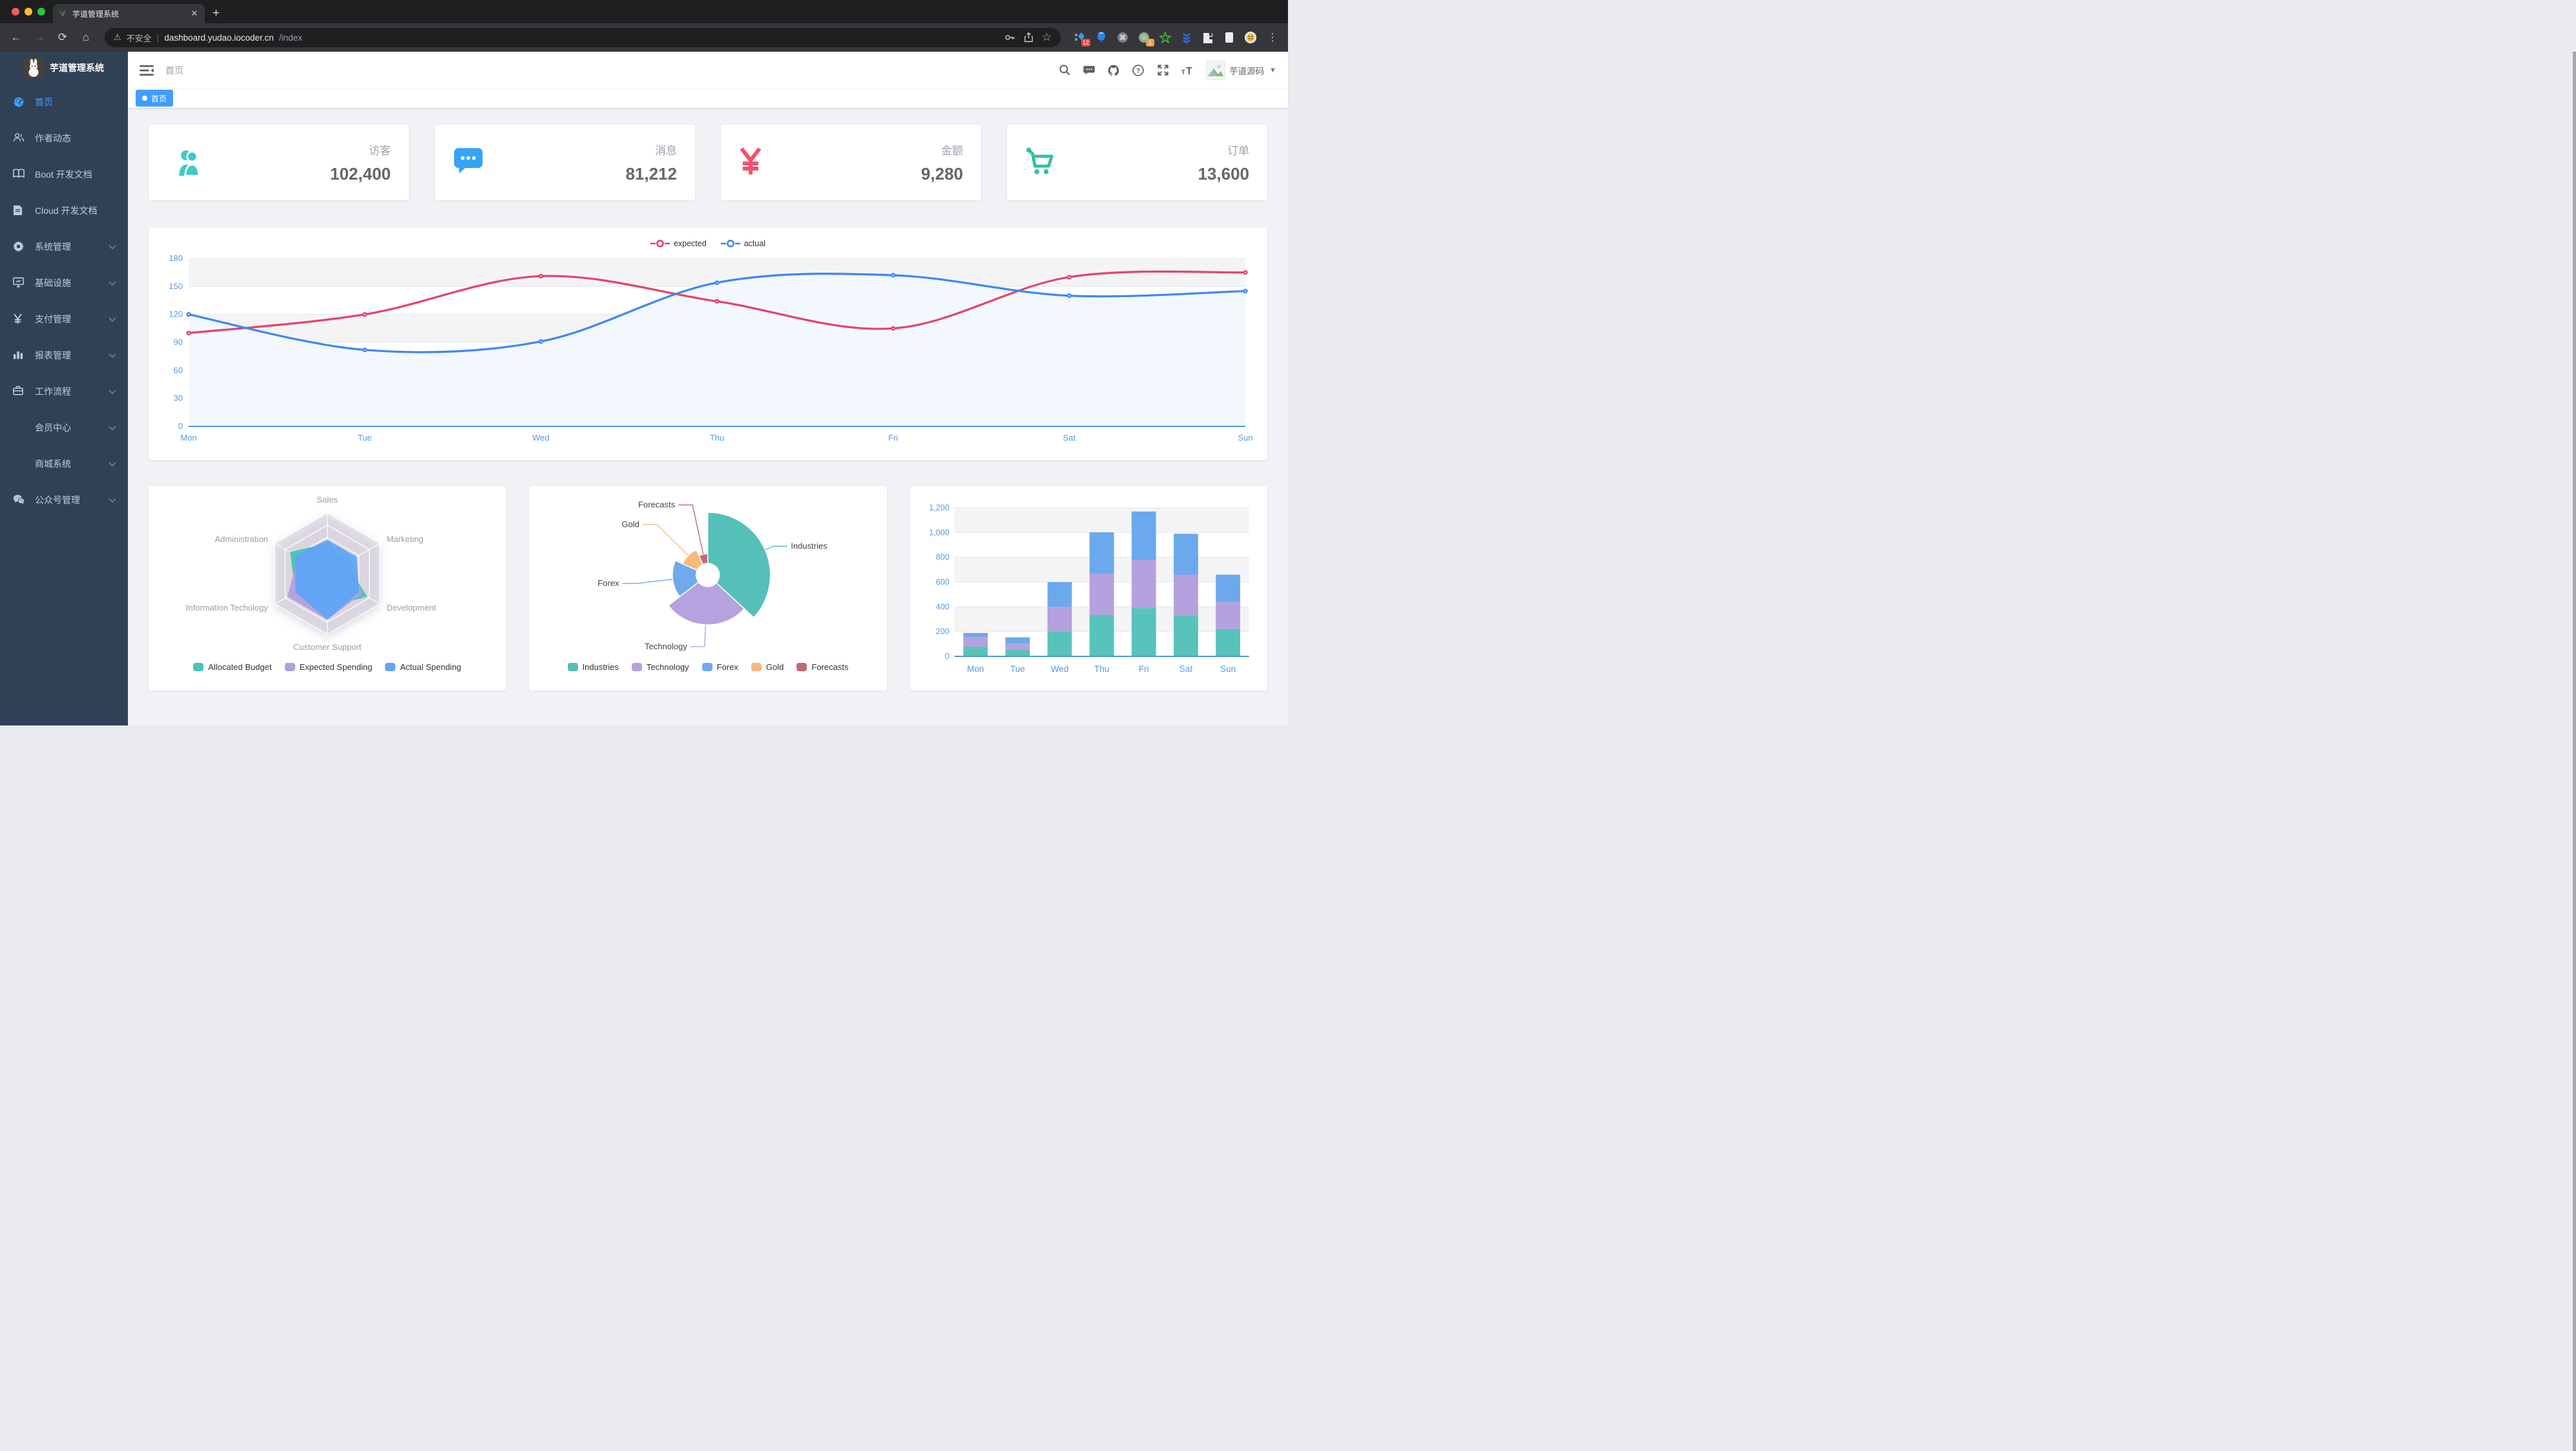 Image resolution: width=2576 pixels, height=1451 pixels. Describe the element at coordinates (1059, 669) in the screenshot. I see `svg-text: Wed` at that location.